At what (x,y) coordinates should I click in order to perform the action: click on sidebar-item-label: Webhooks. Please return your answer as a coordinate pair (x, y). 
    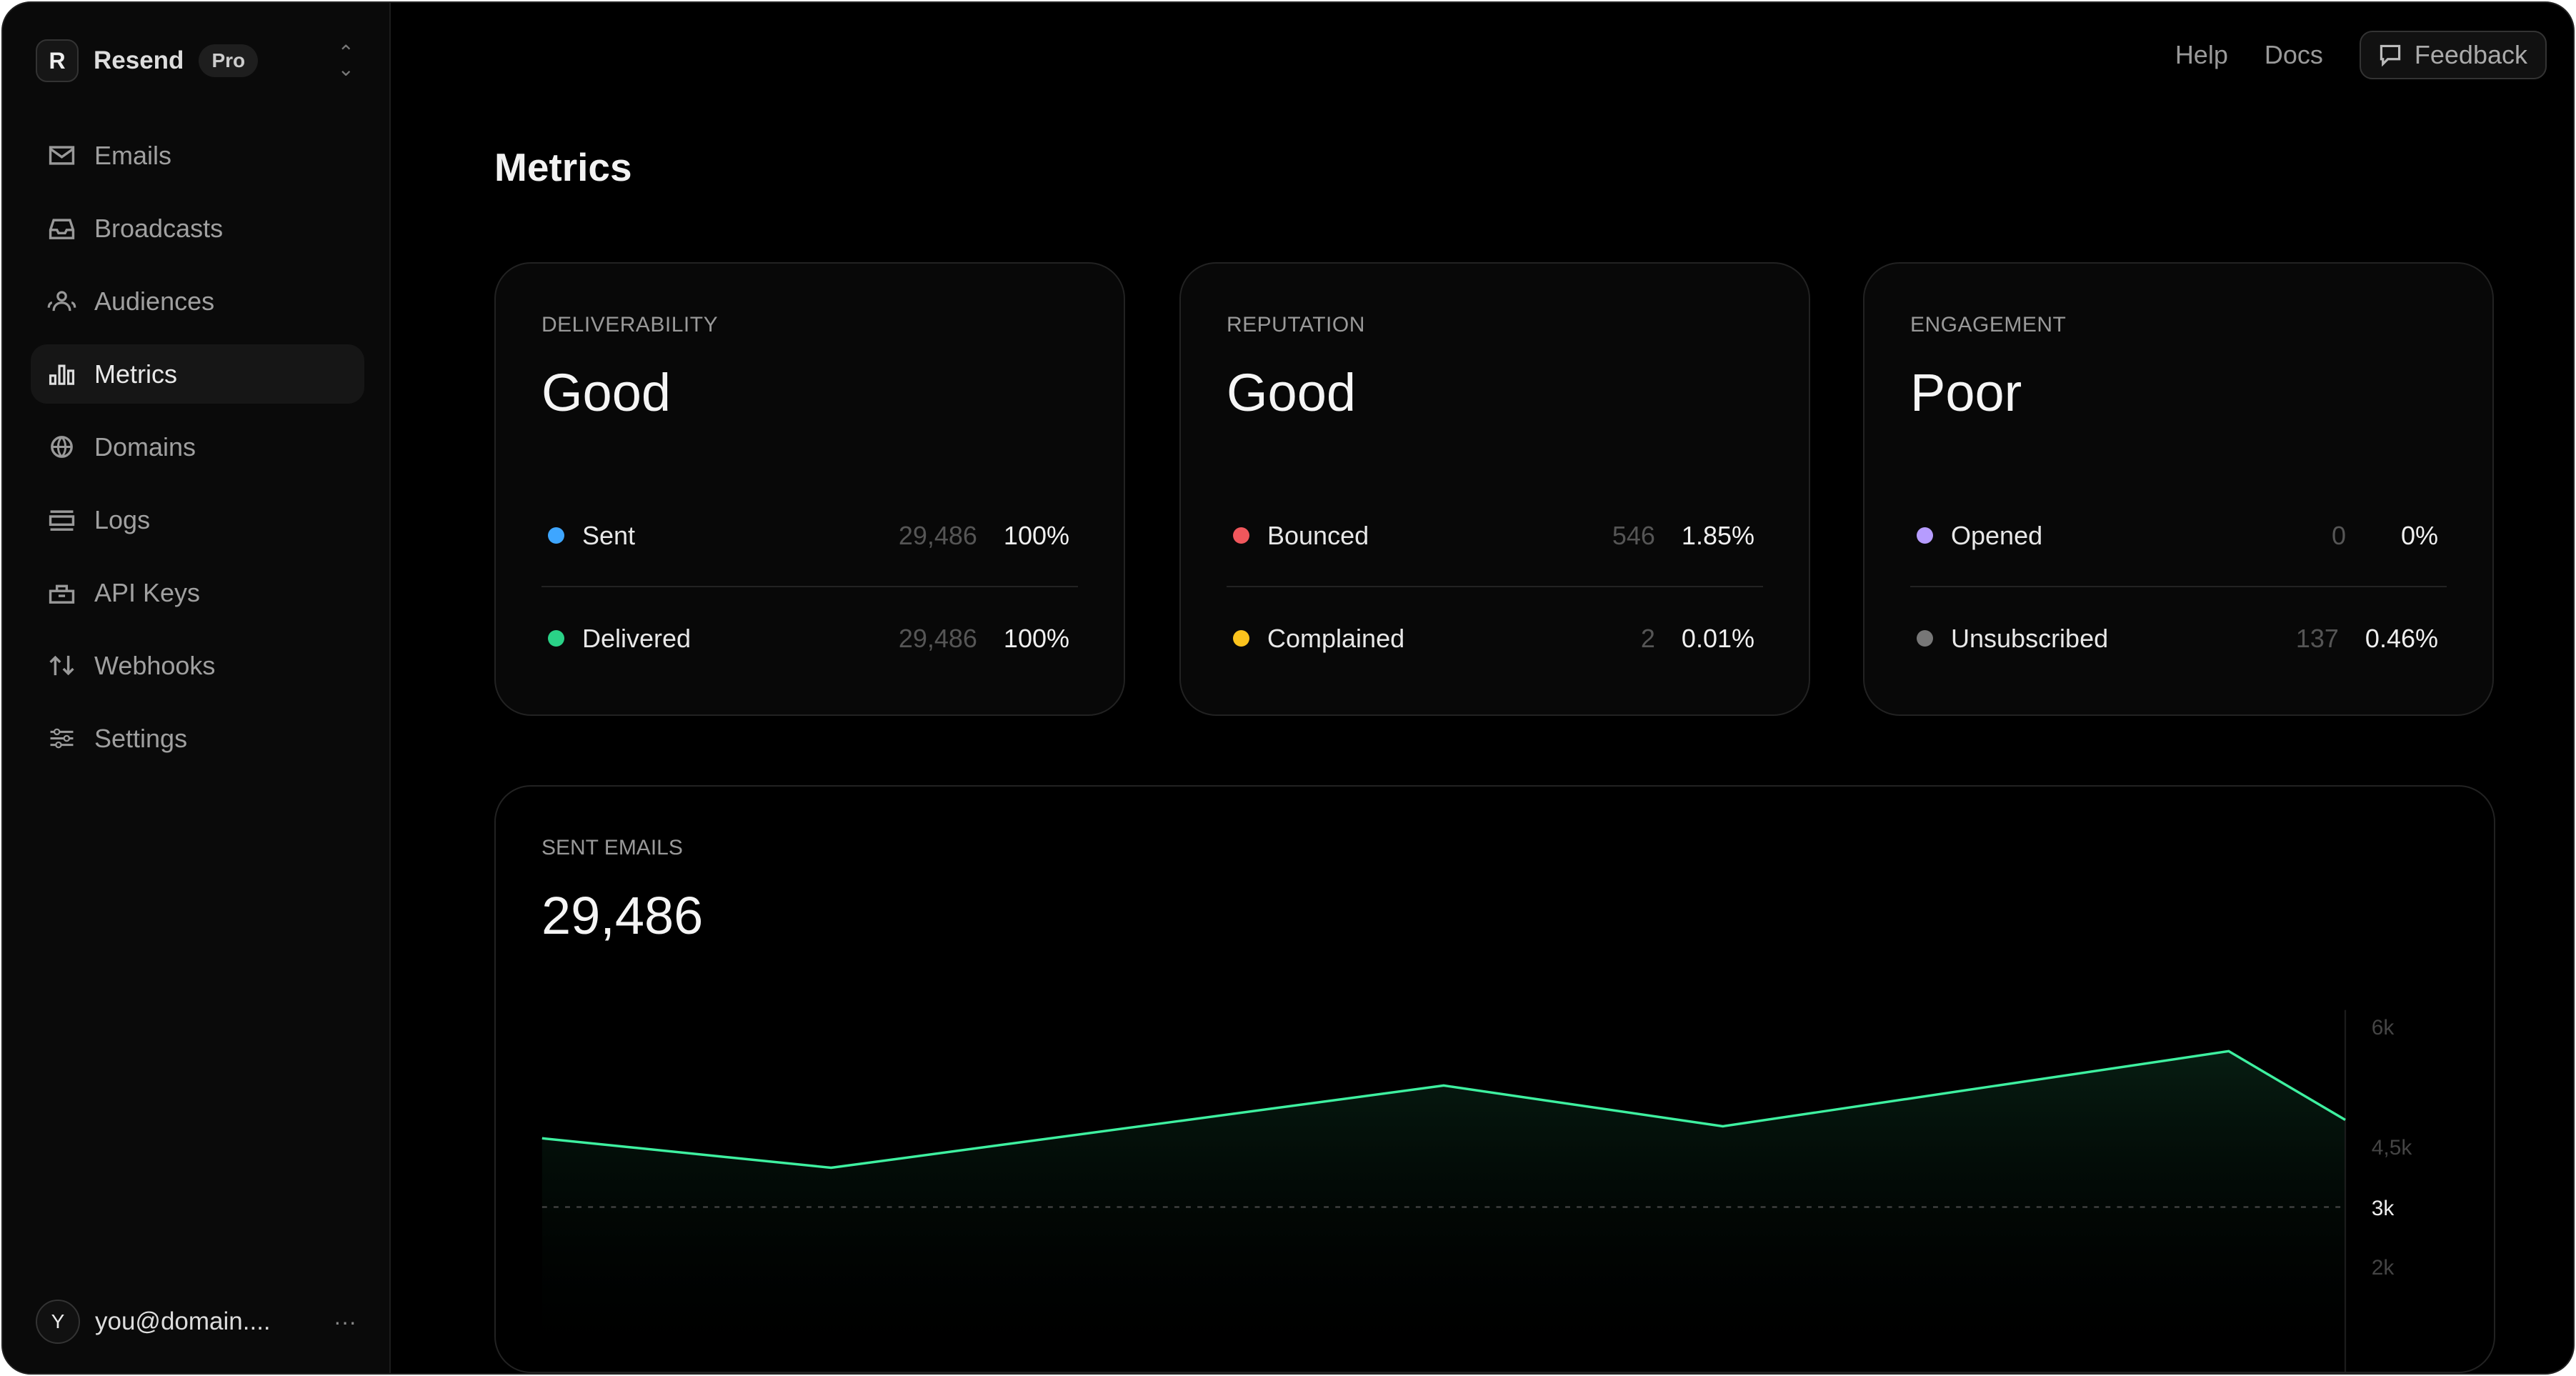
    Looking at the image, I should click on (155, 665).